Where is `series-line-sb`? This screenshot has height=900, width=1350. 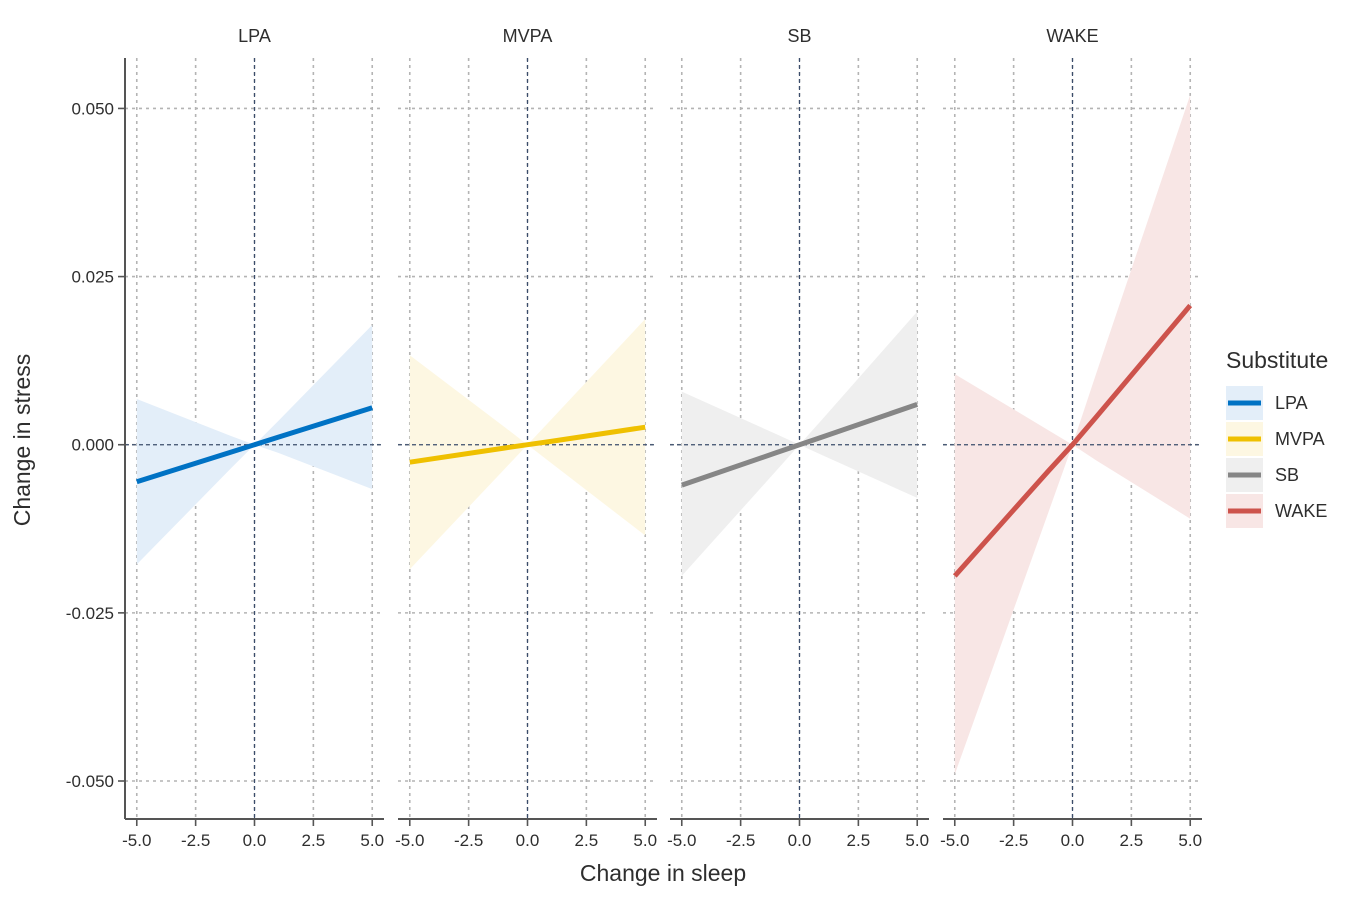 series-line-sb is located at coordinates (799, 445).